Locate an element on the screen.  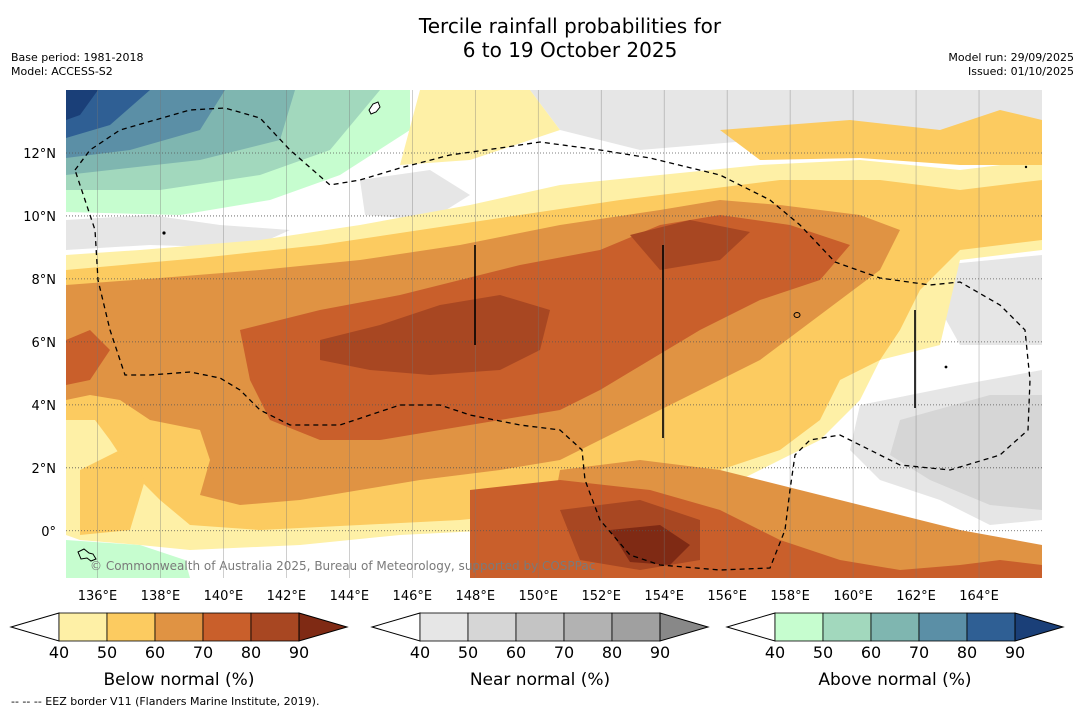
longitude-label: 154°E is located at coordinates (664, 596).